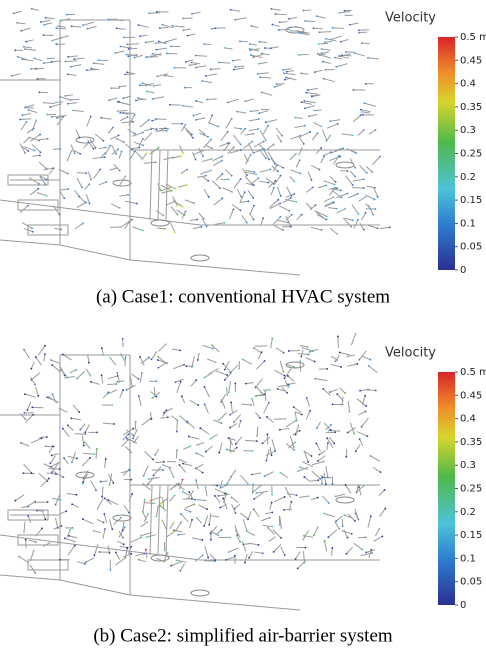 Image resolution: width=486 pixels, height=659 pixels. I want to click on opening, so click(122, 518).